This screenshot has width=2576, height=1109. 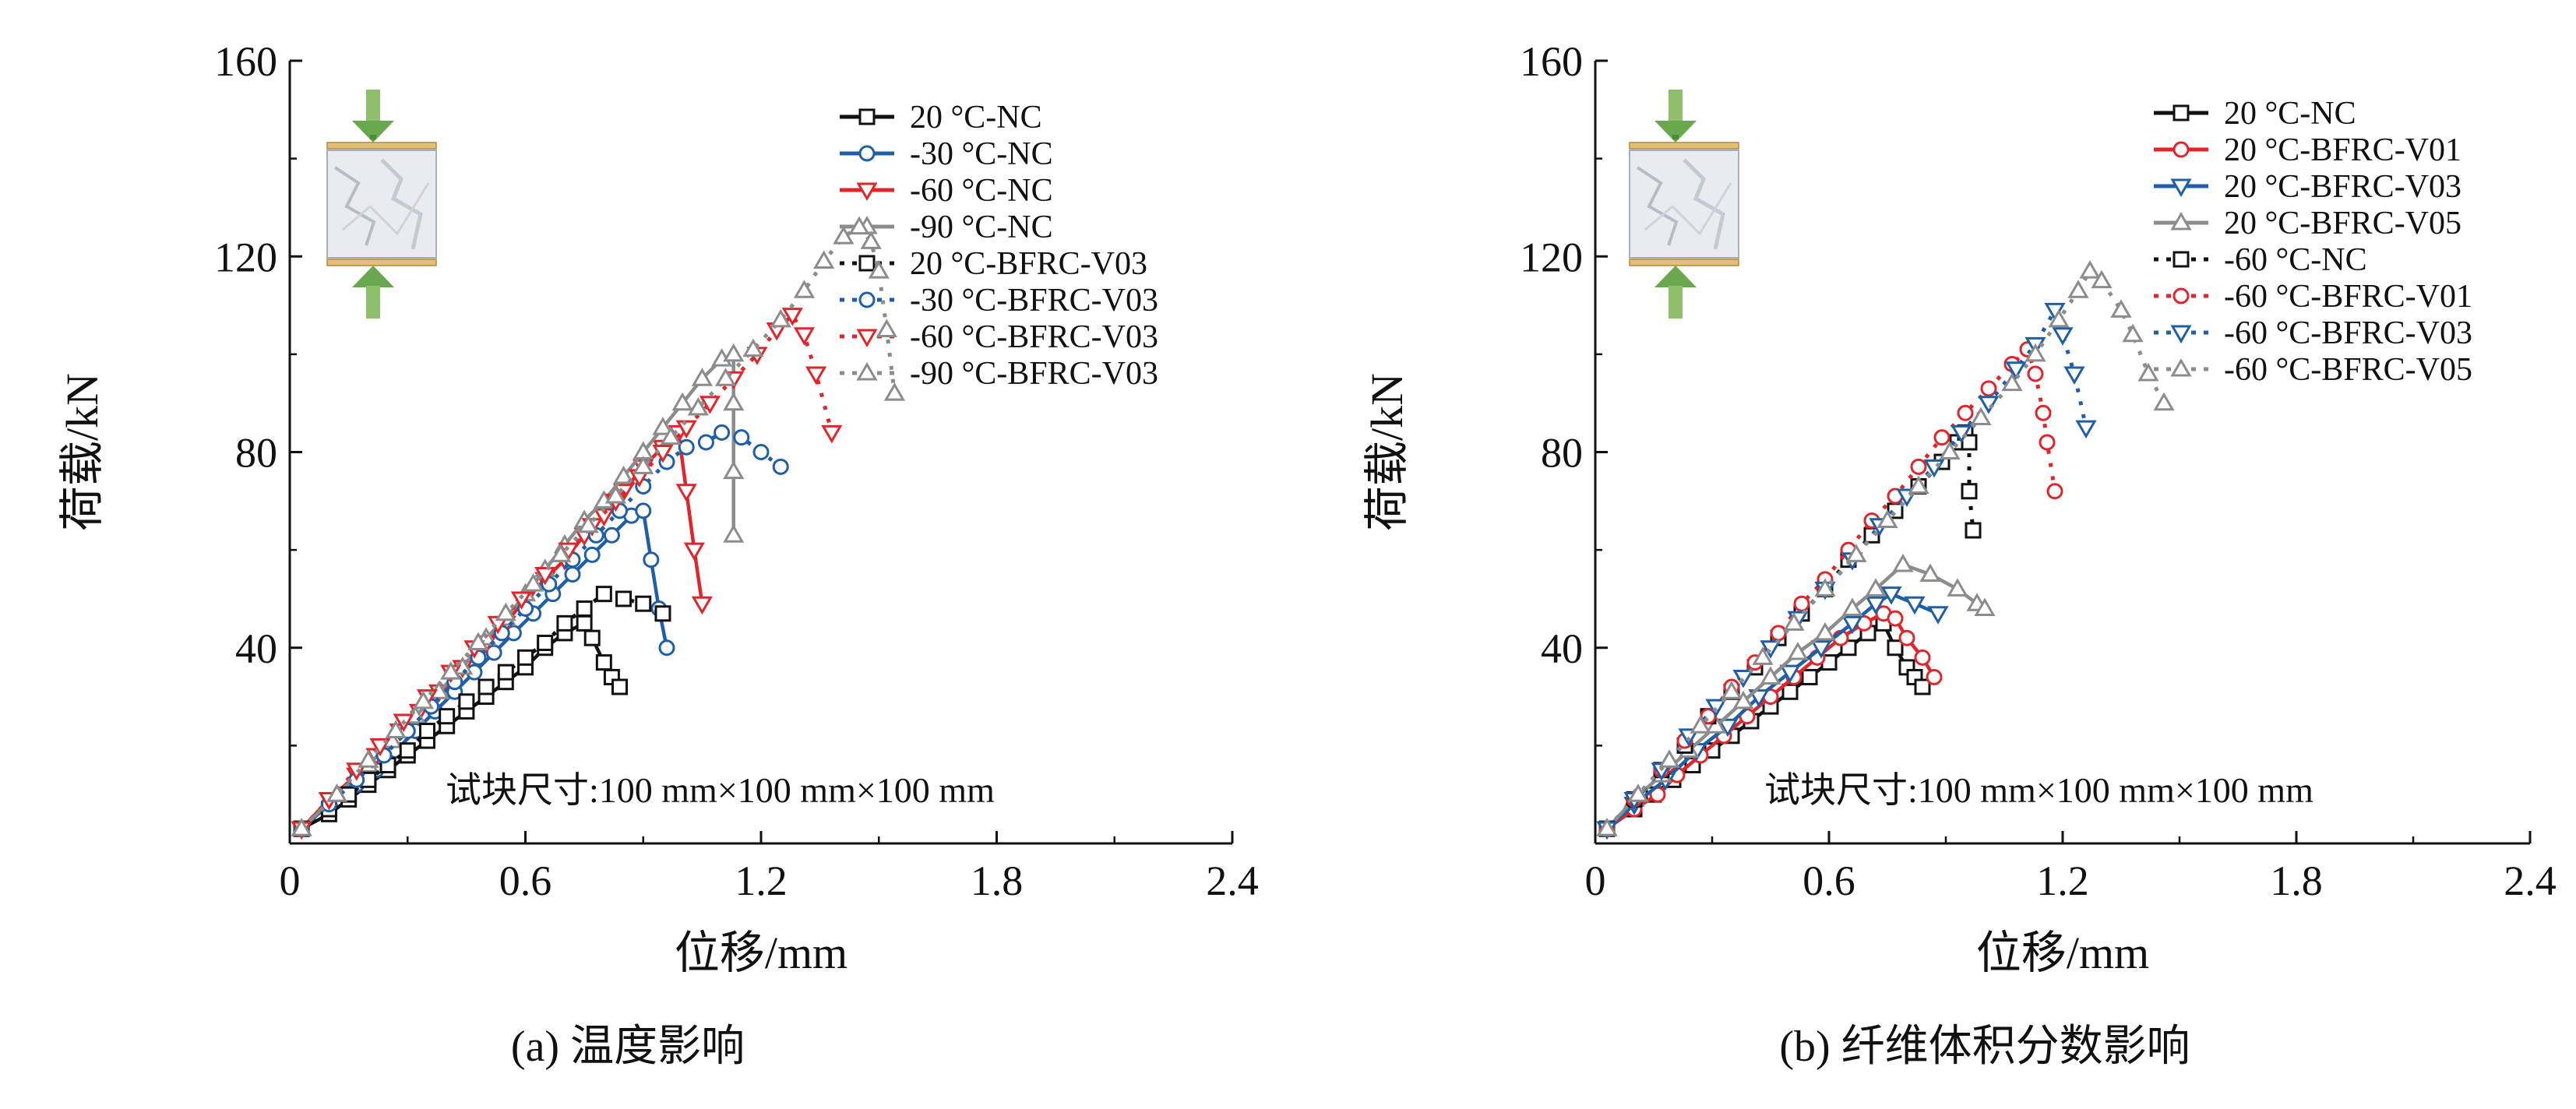 What do you see at coordinates (2290, 114) in the screenshot?
I see `legend-label: 20 °C-NC` at bounding box center [2290, 114].